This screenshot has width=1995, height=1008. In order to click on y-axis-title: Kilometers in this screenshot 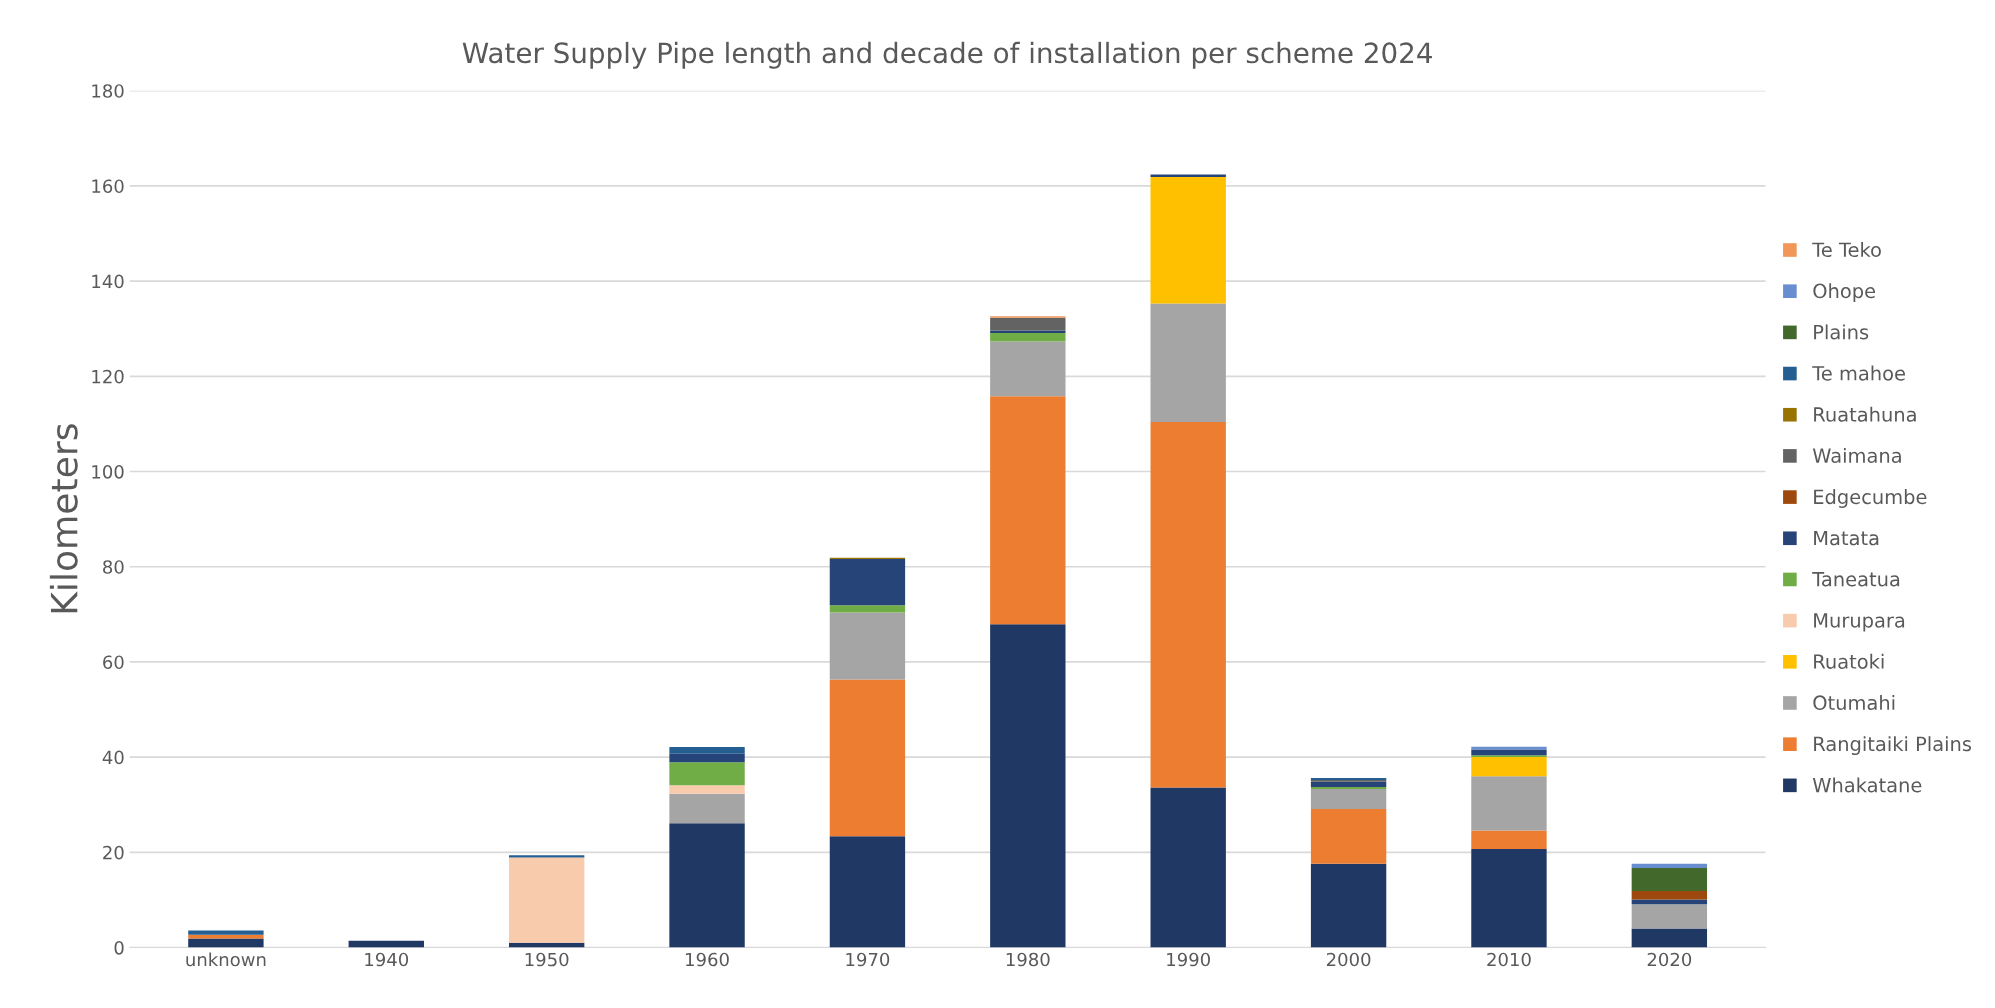, I will do `click(63, 518)`.